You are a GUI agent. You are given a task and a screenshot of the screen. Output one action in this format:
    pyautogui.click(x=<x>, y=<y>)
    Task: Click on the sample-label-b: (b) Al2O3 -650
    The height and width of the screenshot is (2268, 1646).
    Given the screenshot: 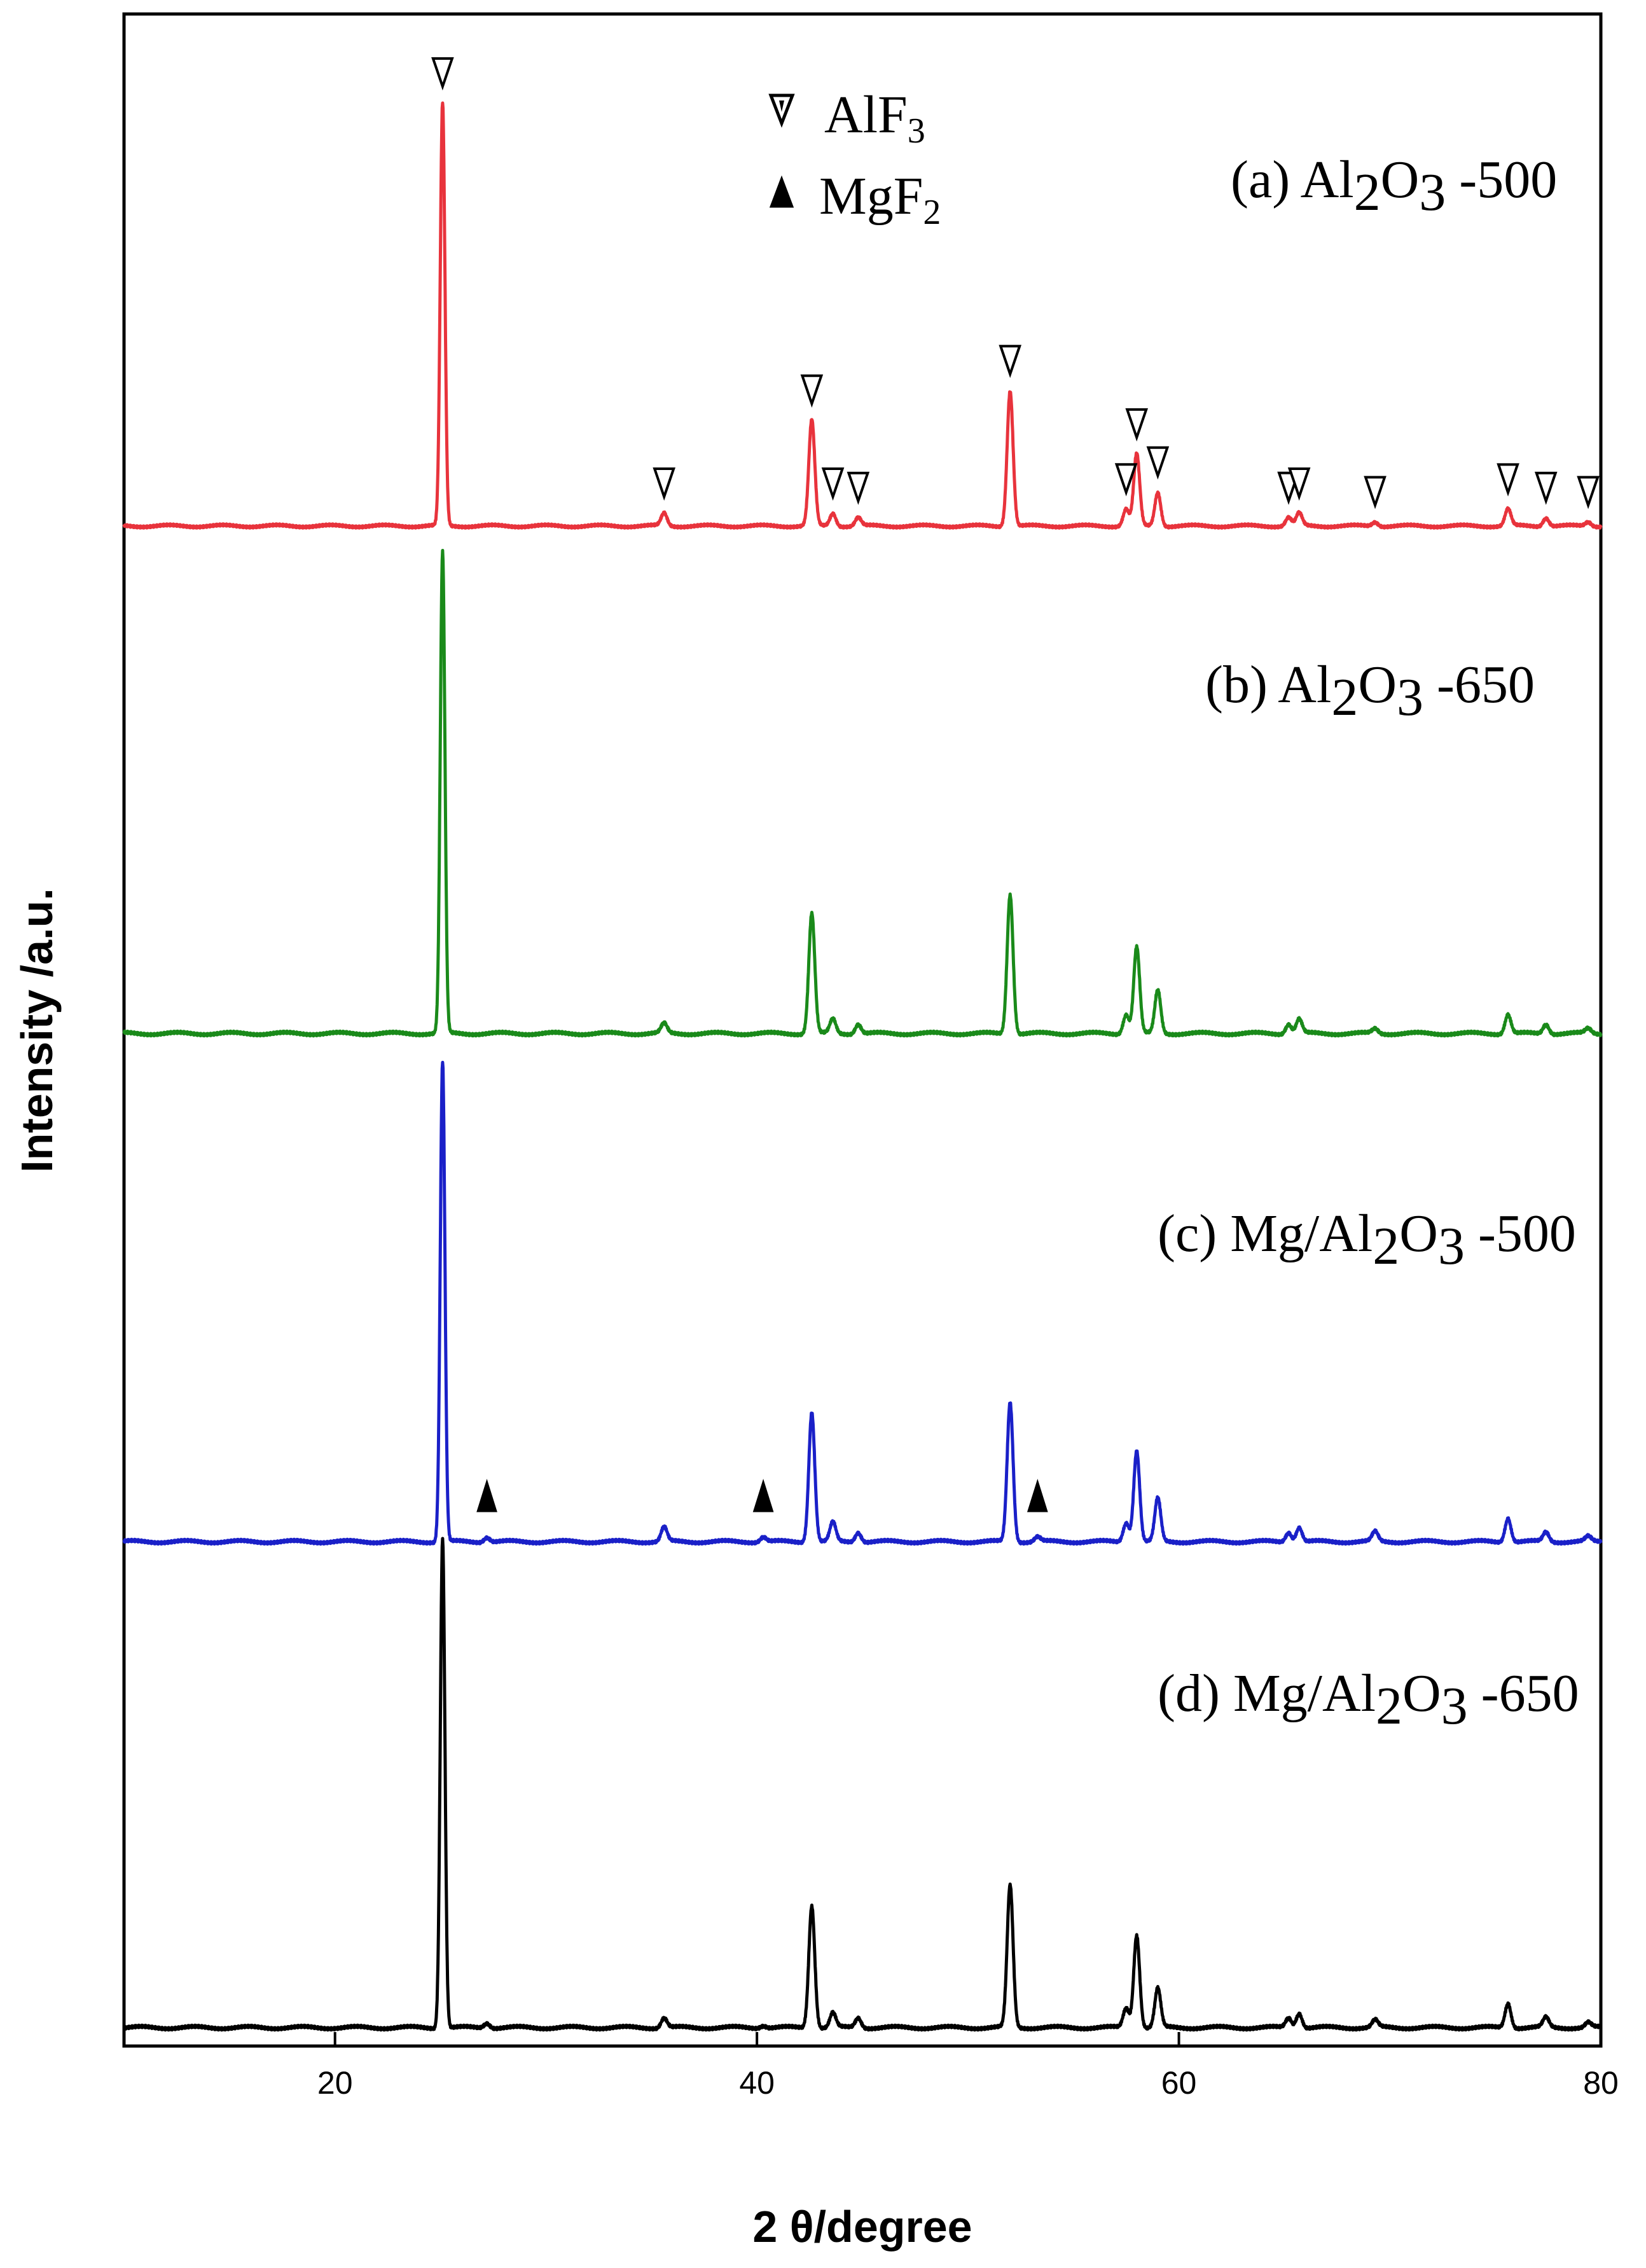 What is the action you would take?
    pyautogui.click(x=1370, y=691)
    